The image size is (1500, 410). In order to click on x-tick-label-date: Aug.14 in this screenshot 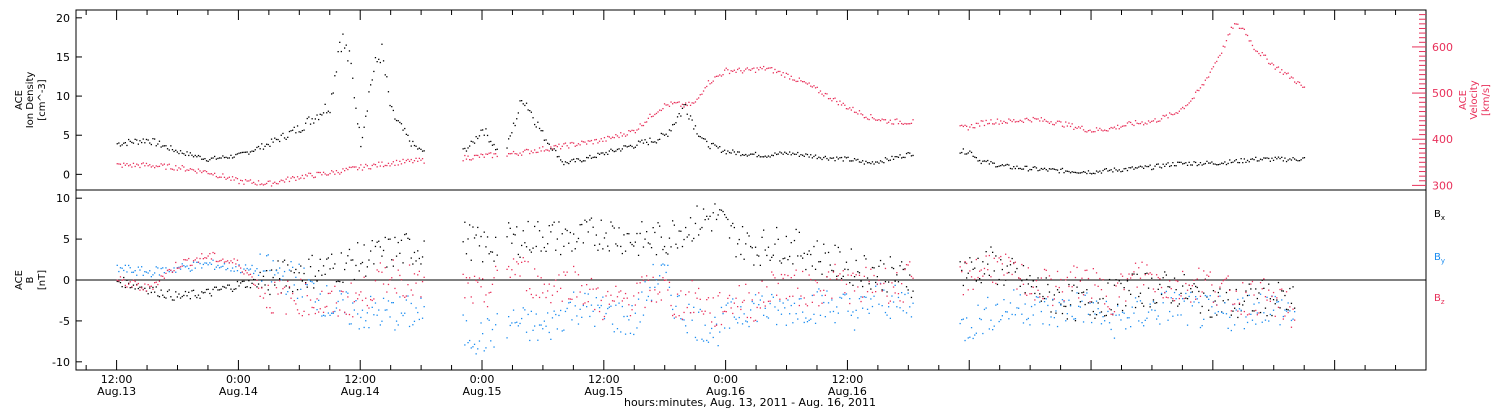, I will do `click(360, 391)`.